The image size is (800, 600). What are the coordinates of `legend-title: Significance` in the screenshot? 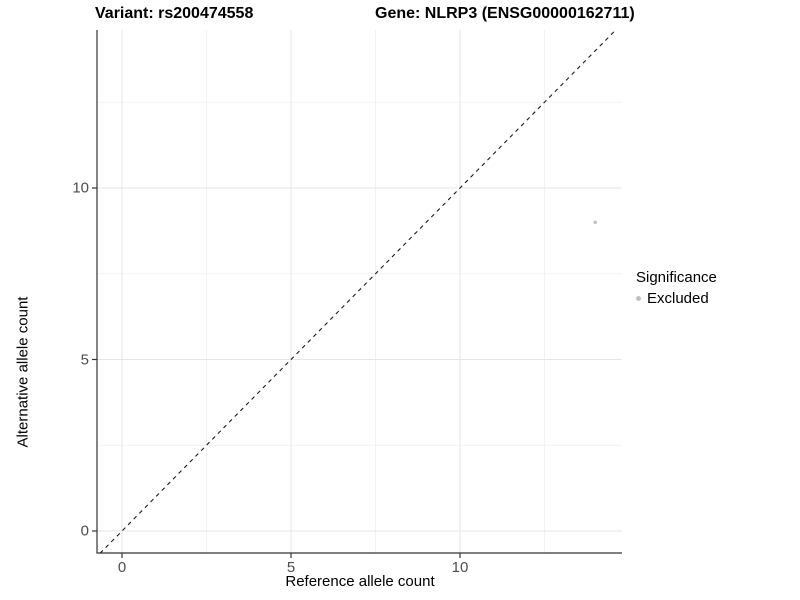 It's located at (676, 277).